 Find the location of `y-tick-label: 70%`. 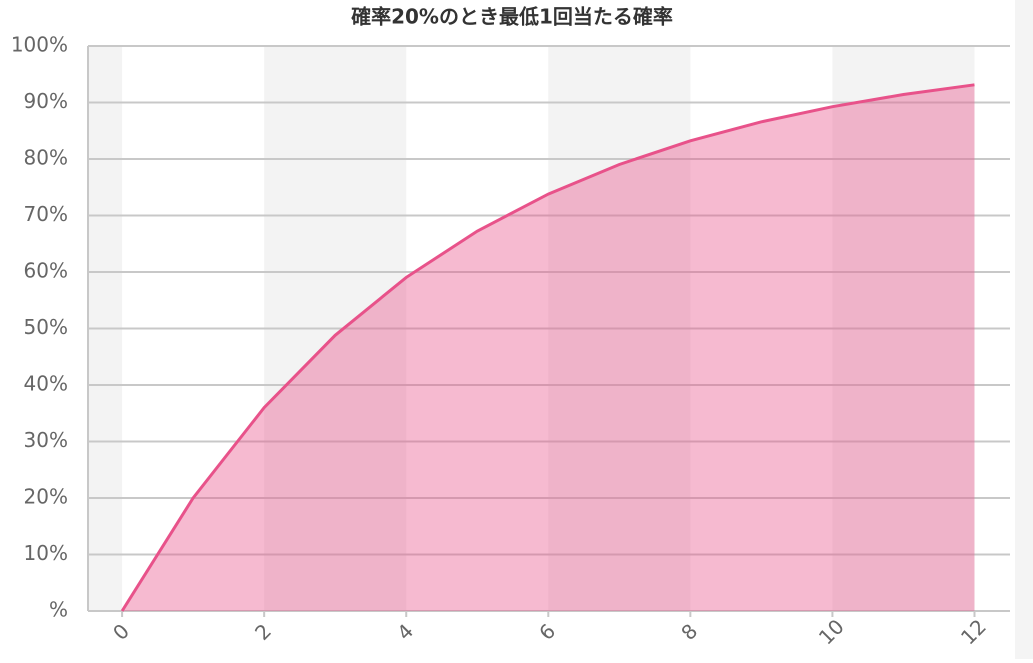

y-tick-label: 70% is located at coordinates (46, 214).